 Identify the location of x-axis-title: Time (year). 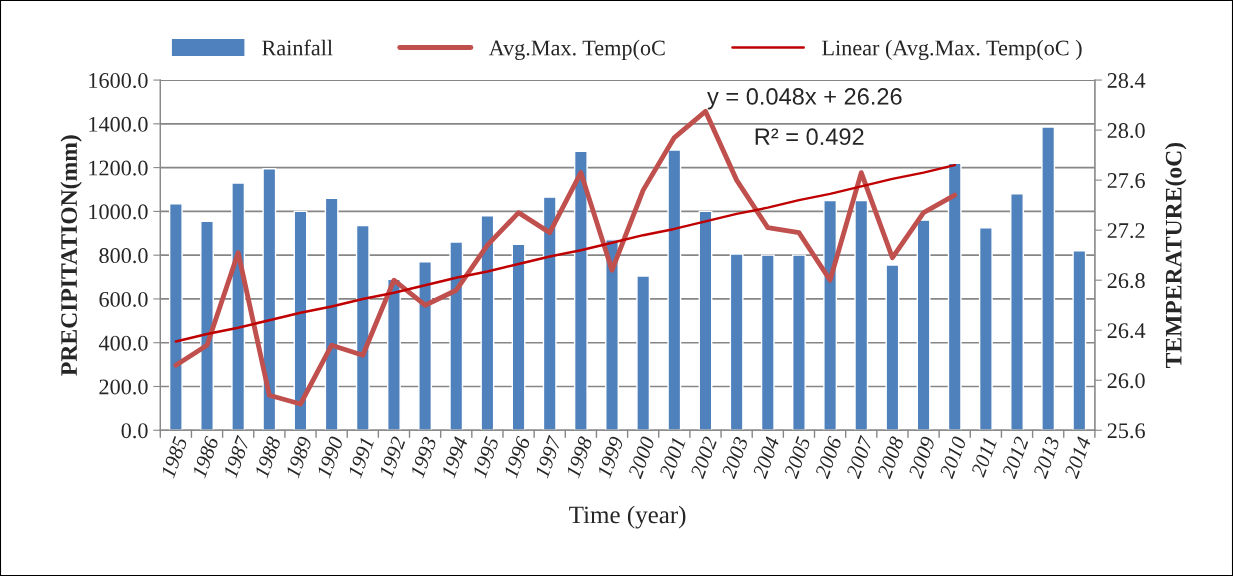
(627, 517).